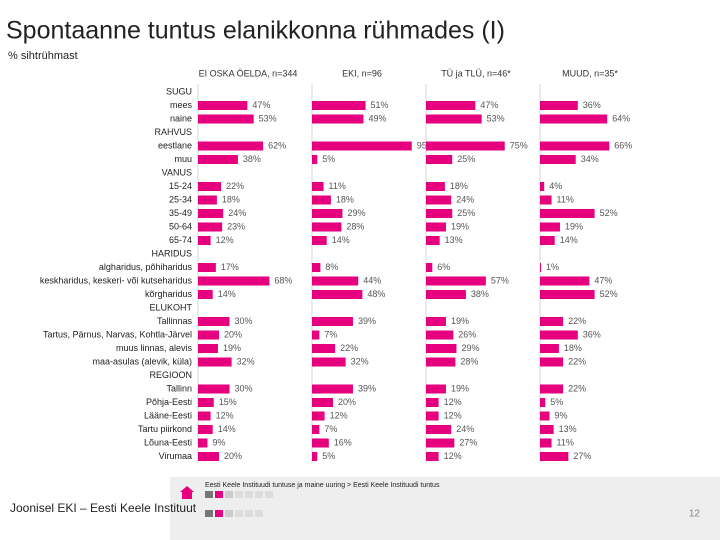  What do you see at coordinates (609, 294) in the screenshot?
I see `value-label: 52%` at bounding box center [609, 294].